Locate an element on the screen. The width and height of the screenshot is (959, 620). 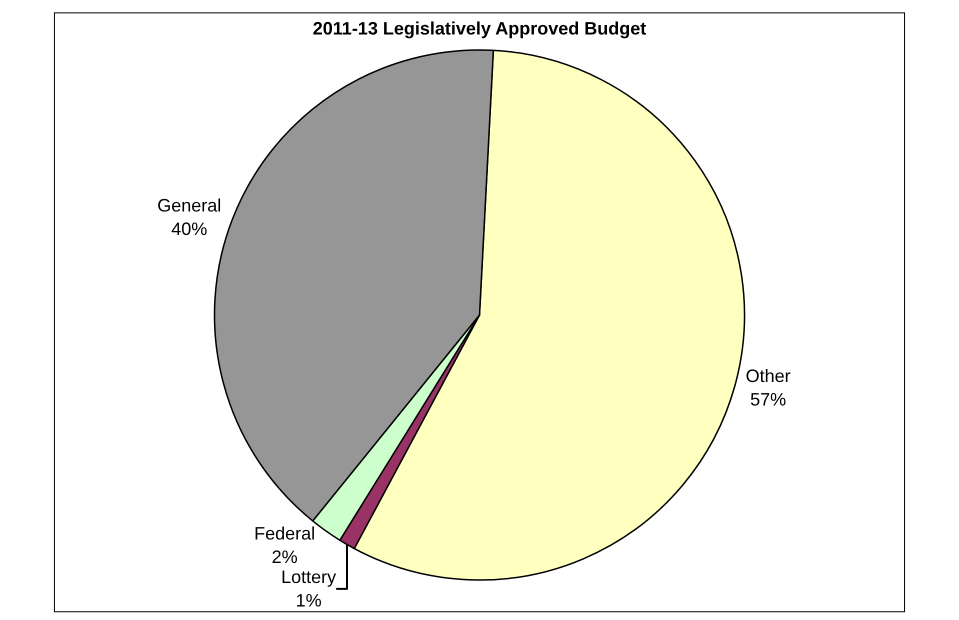
data-label: 57% is located at coordinates (768, 400).